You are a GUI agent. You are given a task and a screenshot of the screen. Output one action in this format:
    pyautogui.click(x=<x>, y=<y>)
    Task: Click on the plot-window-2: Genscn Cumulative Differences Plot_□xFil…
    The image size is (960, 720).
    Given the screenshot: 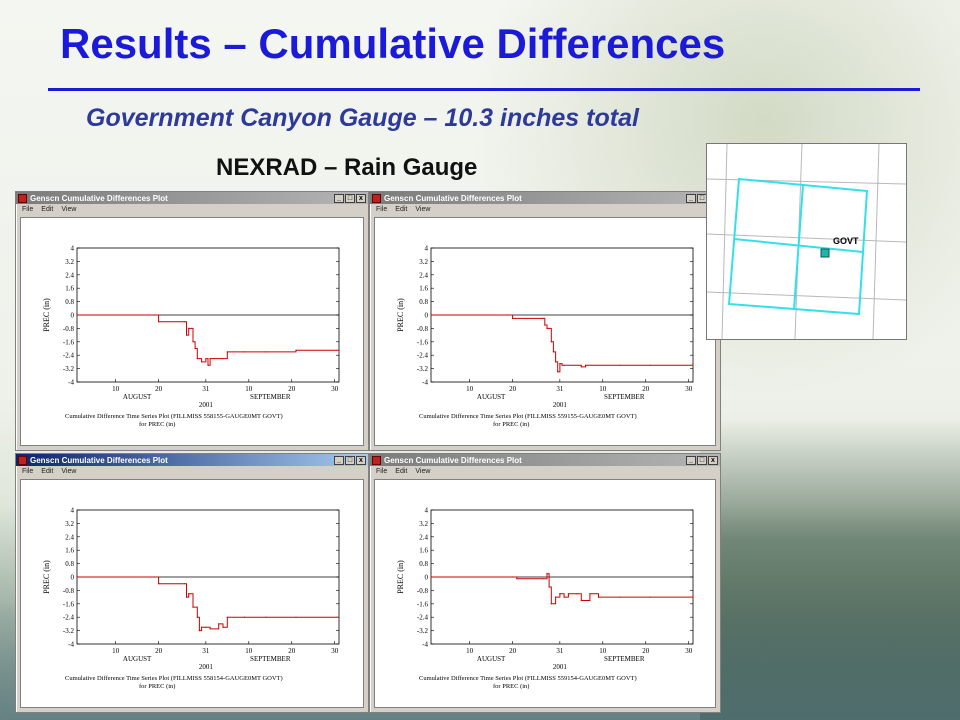 What is the action you would take?
    pyautogui.click(x=545, y=321)
    